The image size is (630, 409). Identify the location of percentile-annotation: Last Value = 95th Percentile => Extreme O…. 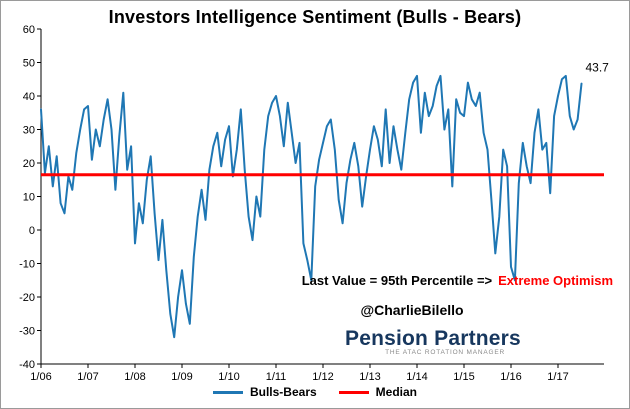
(457, 280).